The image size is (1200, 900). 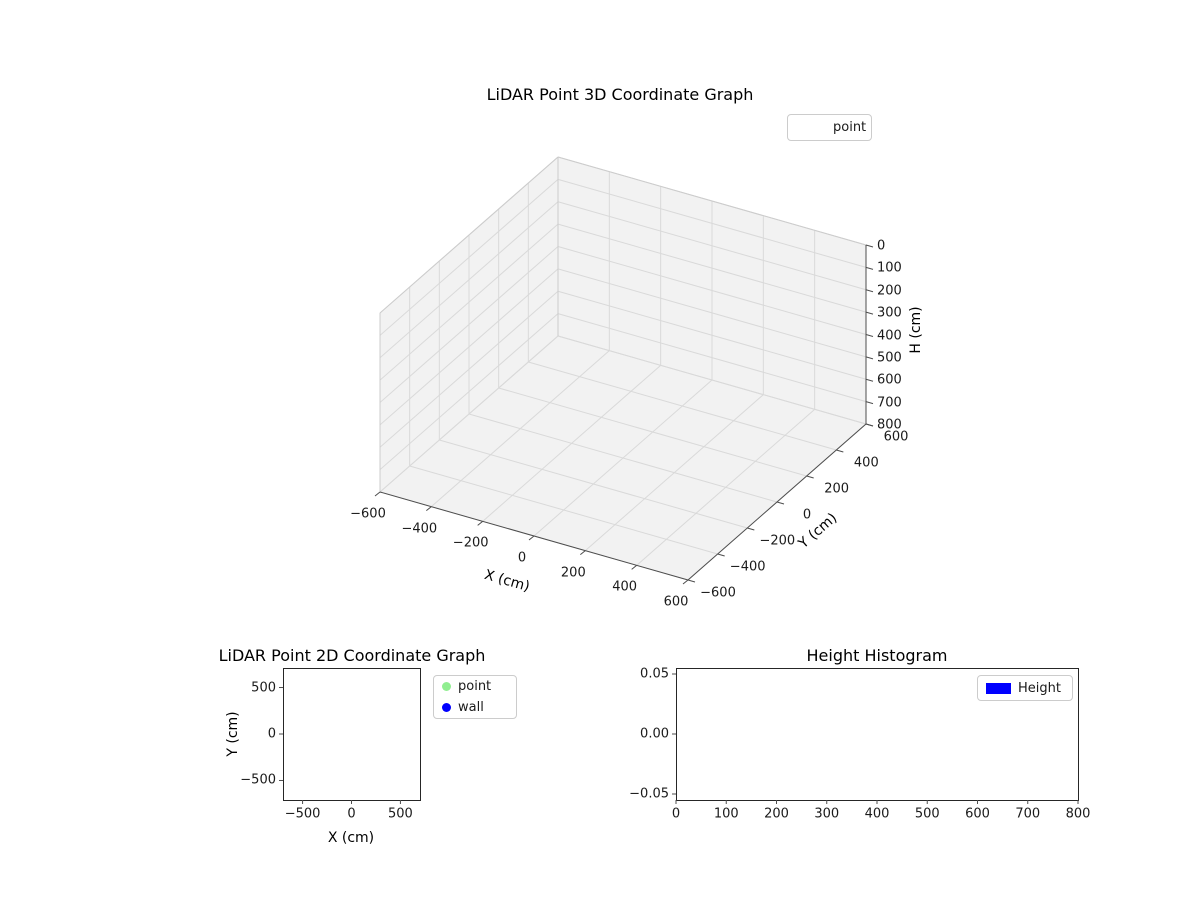 I want to click on plot3d-title: LiDAR Point 3D Coordinate Graph, so click(x=620, y=94).